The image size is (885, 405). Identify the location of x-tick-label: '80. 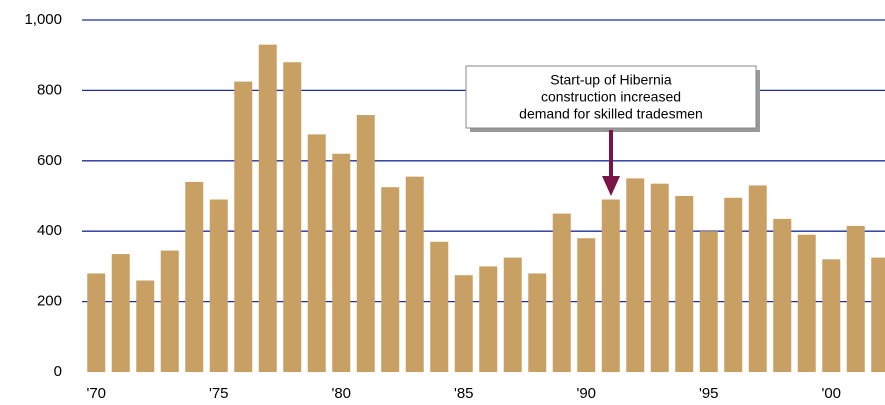
(341, 393).